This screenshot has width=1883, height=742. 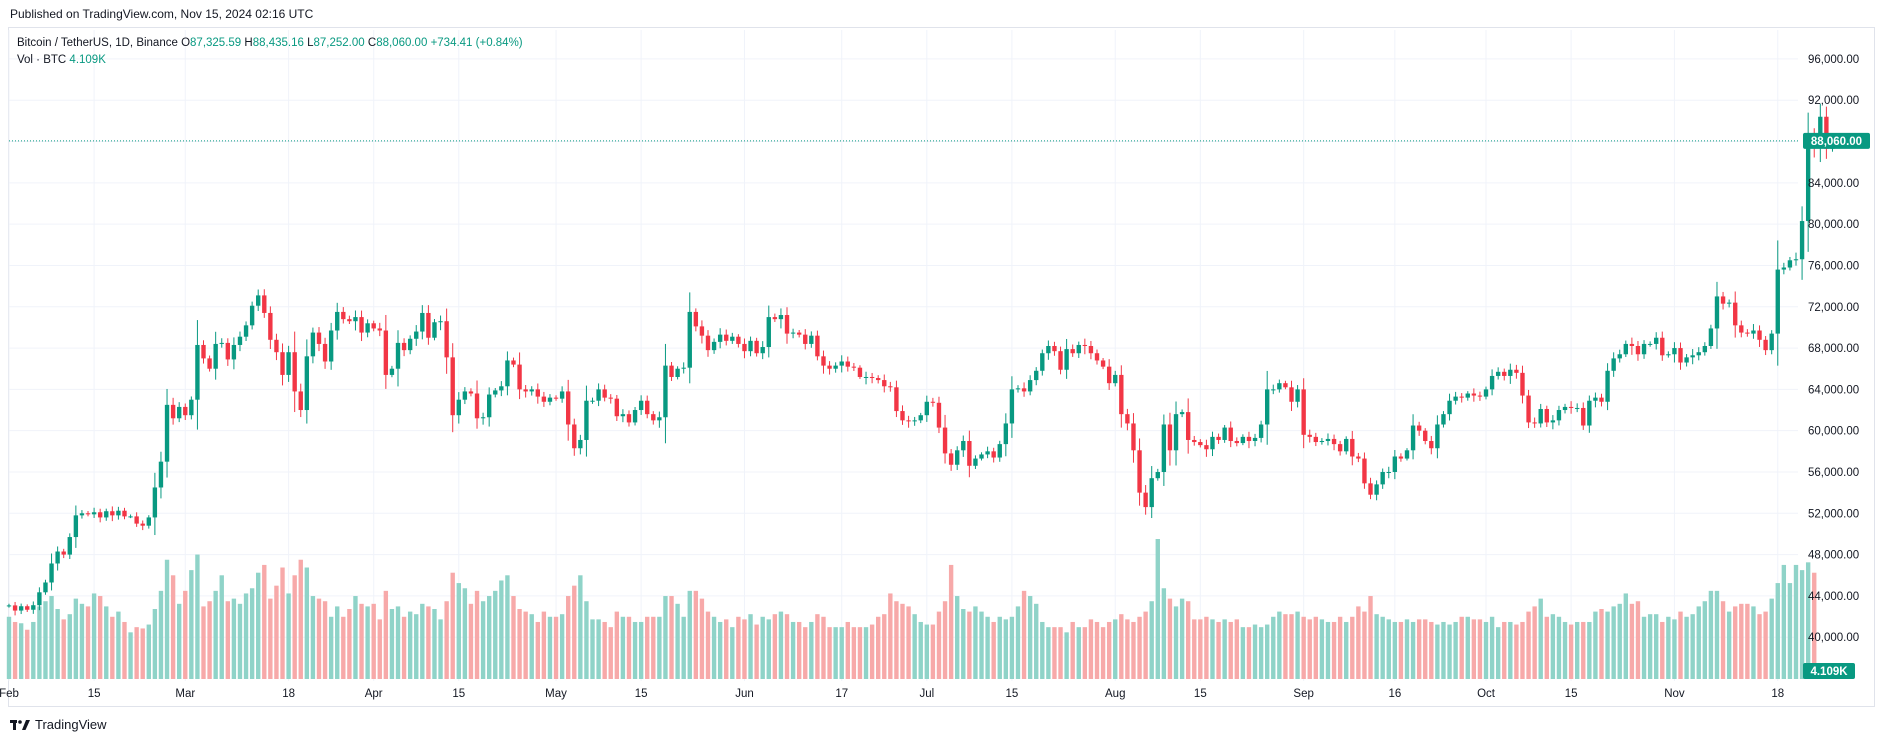 What do you see at coordinates (374, 694) in the screenshot?
I see `x-tick-label: Apr` at bounding box center [374, 694].